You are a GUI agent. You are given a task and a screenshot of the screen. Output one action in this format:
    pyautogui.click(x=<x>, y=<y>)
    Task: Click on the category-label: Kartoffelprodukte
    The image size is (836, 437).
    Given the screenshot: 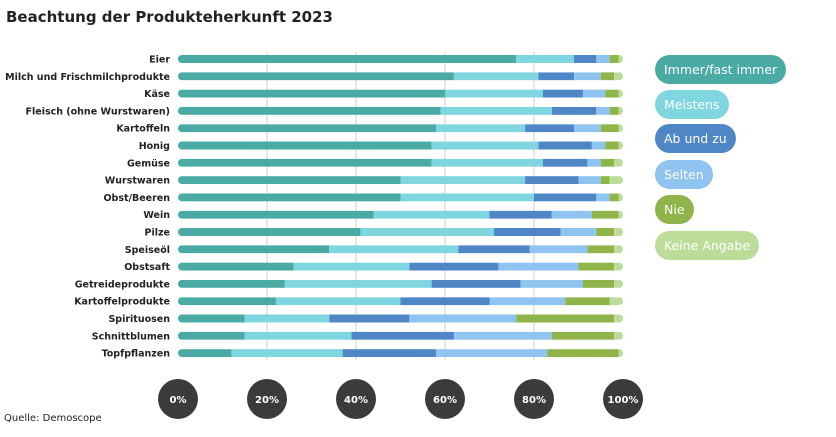 What is the action you would take?
    pyautogui.click(x=122, y=302)
    